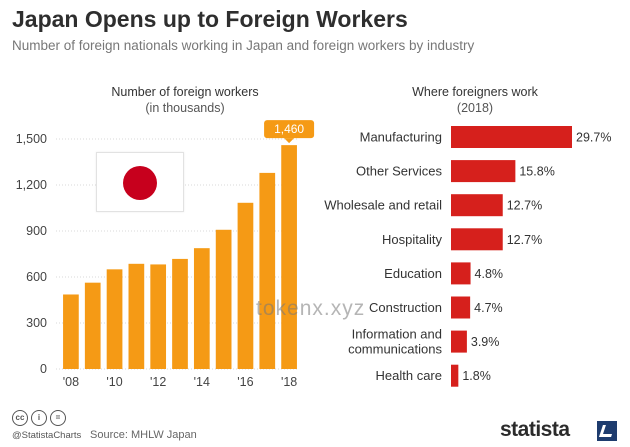 This screenshot has height=447, width=630. Describe the element at coordinates (36, 277) in the screenshot. I see `y-tick-label: 600` at that location.